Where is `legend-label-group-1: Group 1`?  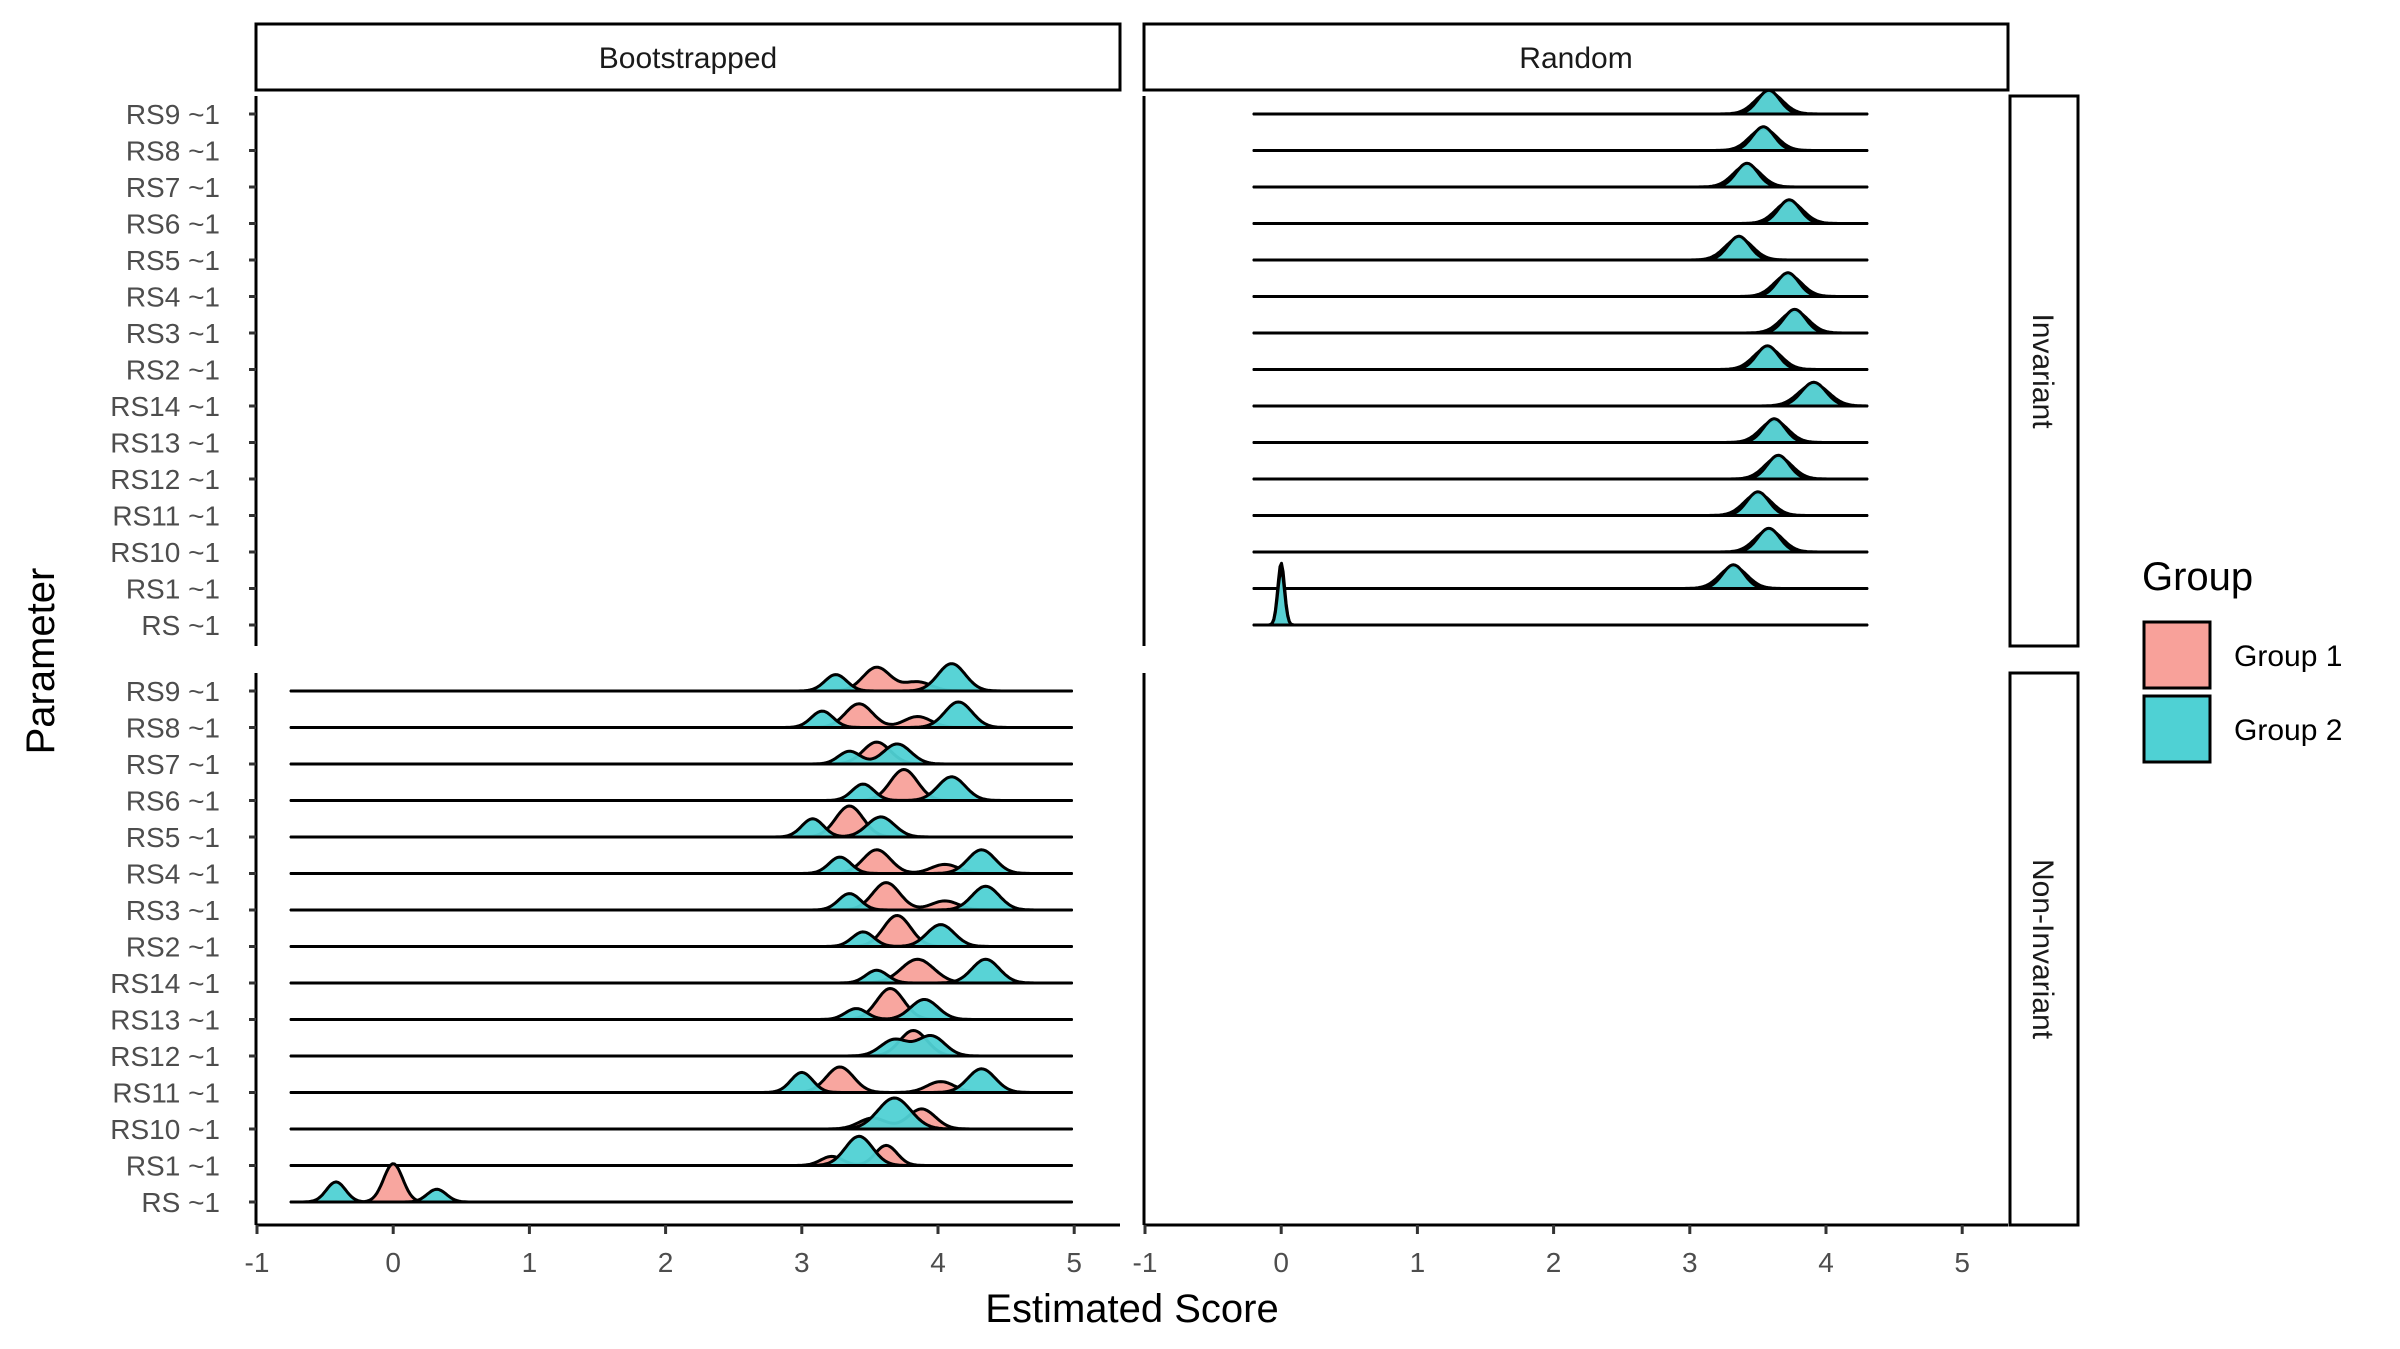
legend-label-group-1: Group 1 is located at coordinates (2288, 656).